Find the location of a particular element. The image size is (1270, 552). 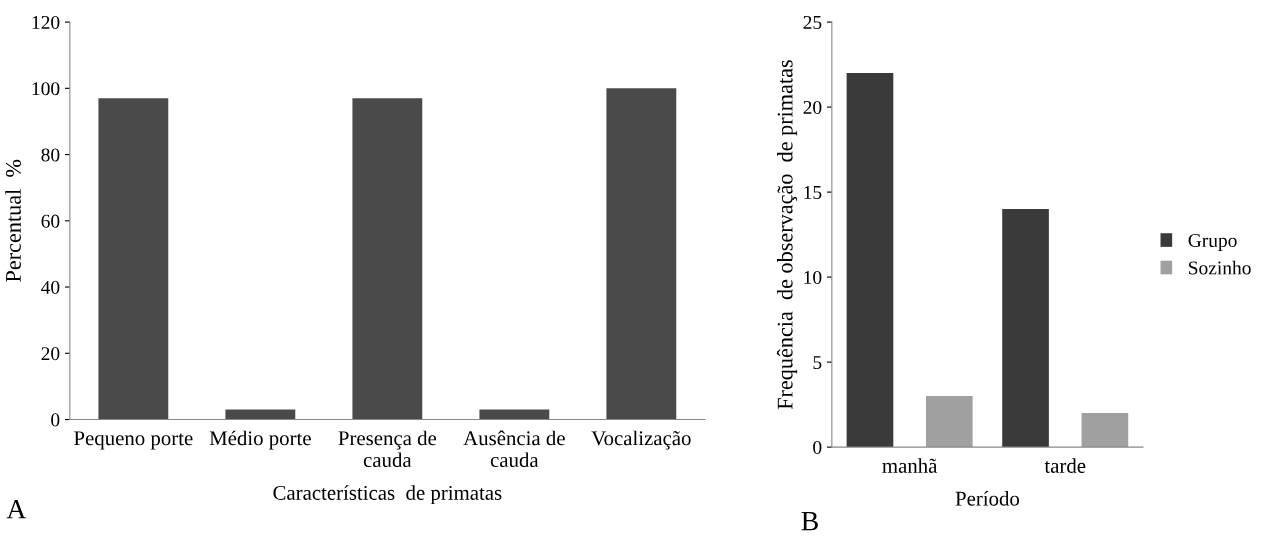

y-axis-title: Percentual % is located at coordinates (13, 220).